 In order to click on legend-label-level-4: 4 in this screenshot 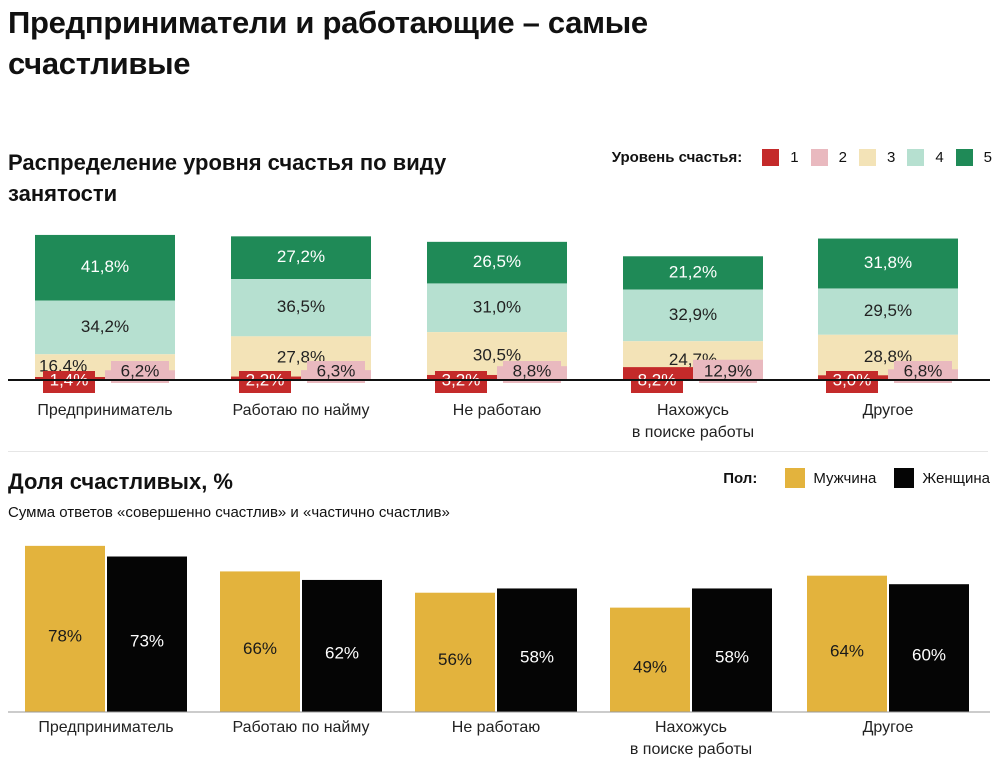, I will do `click(939, 157)`.